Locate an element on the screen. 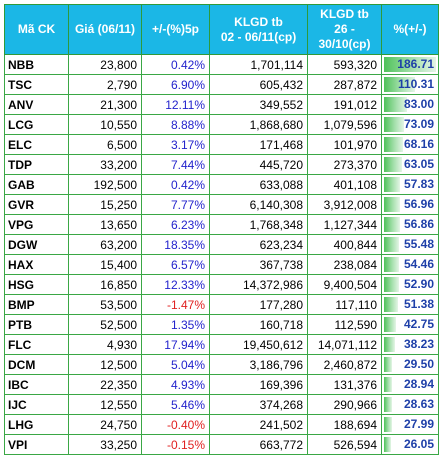  ratio-value: 27.99 is located at coordinates (418, 424).